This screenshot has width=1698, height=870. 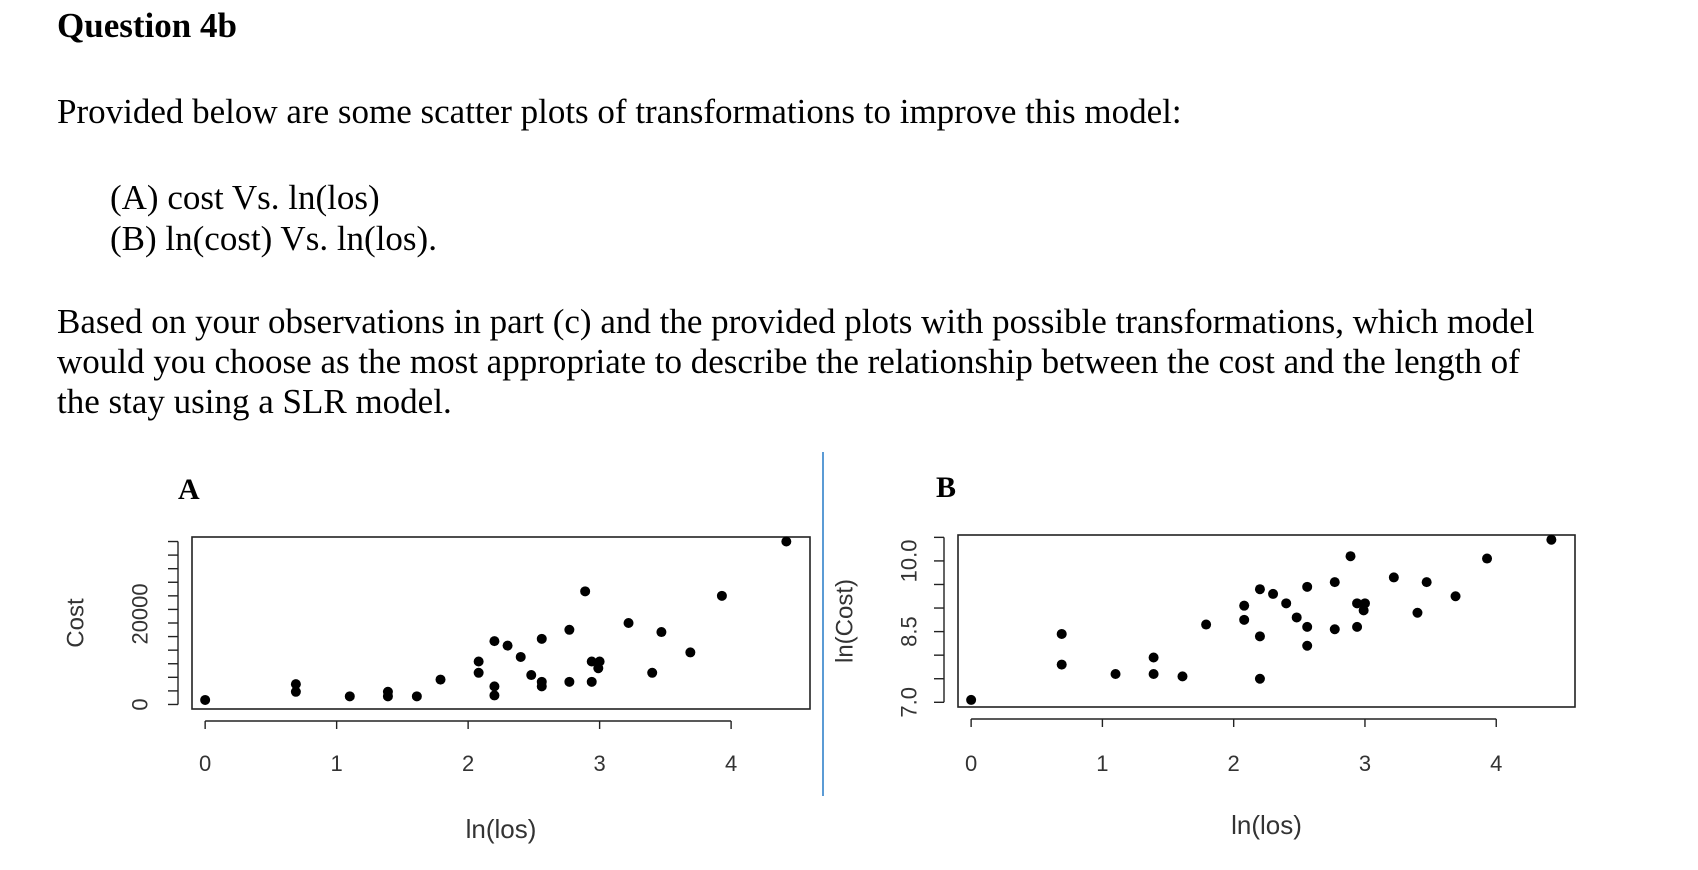 I want to click on y-tick-label: 7.0, so click(x=909, y=702).